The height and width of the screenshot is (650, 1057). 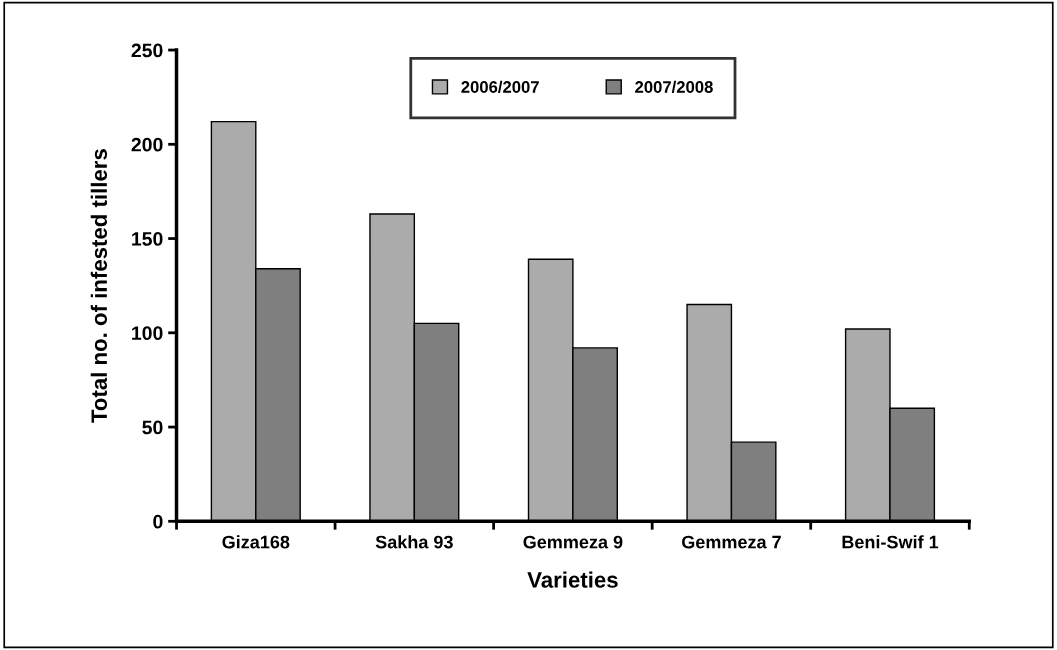 I want to click on x-tick-label: Sakha 93, so click(x=414, y=542).